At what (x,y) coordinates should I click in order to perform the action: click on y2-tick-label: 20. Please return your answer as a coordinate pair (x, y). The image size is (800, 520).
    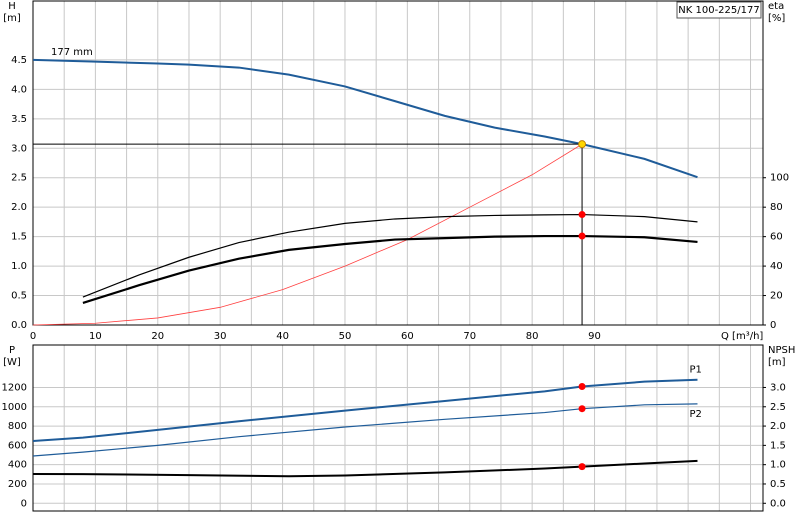
    Looking at the image, I should click on (776, 296).